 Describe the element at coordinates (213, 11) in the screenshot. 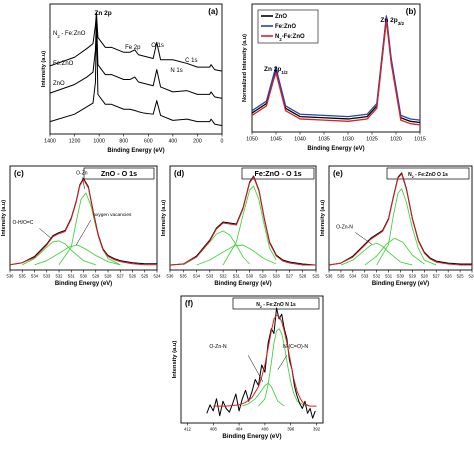

I see `panel-label-a: (a)` at that location.